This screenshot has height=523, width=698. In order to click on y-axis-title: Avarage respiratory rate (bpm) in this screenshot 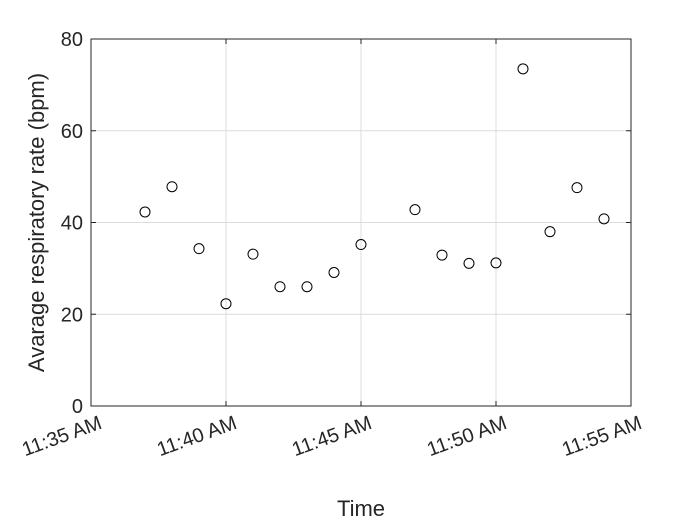, I will do `click(36, 222)`.